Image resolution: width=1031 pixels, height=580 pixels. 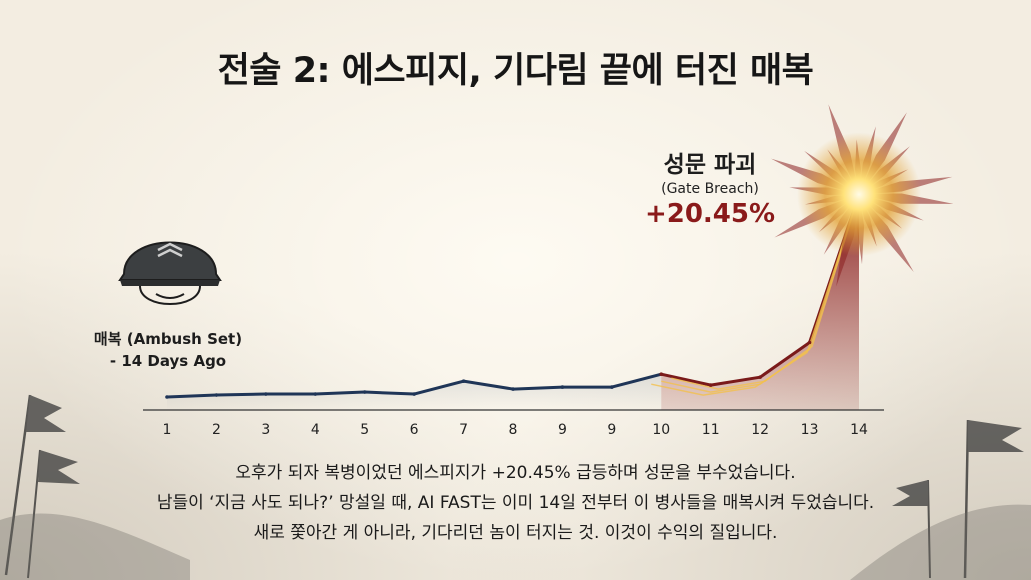 What do you see at coordinates (167, 430) in the screenshot?
I see `x-tick-label: 1` at bounding box center [167, 430].